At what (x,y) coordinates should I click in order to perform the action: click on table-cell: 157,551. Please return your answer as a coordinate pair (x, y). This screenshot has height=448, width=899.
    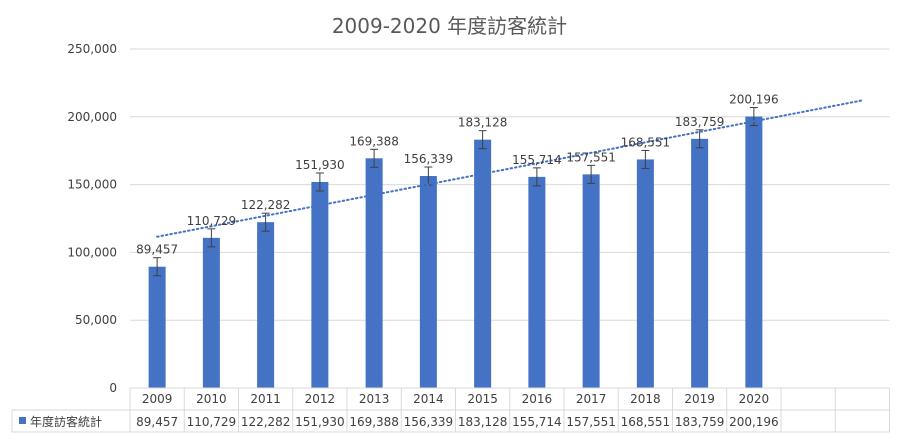
    Looking at the image, I should click on (591, 422).